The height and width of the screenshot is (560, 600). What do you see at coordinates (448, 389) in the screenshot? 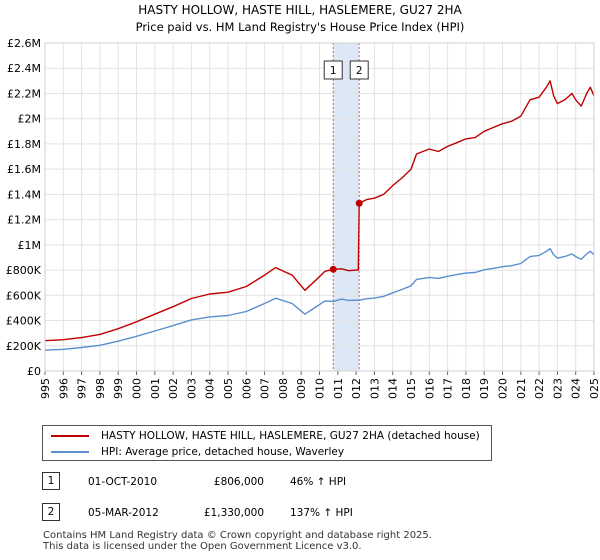
I see `x-tick-label: 2017` at bounding box center [448, 389].